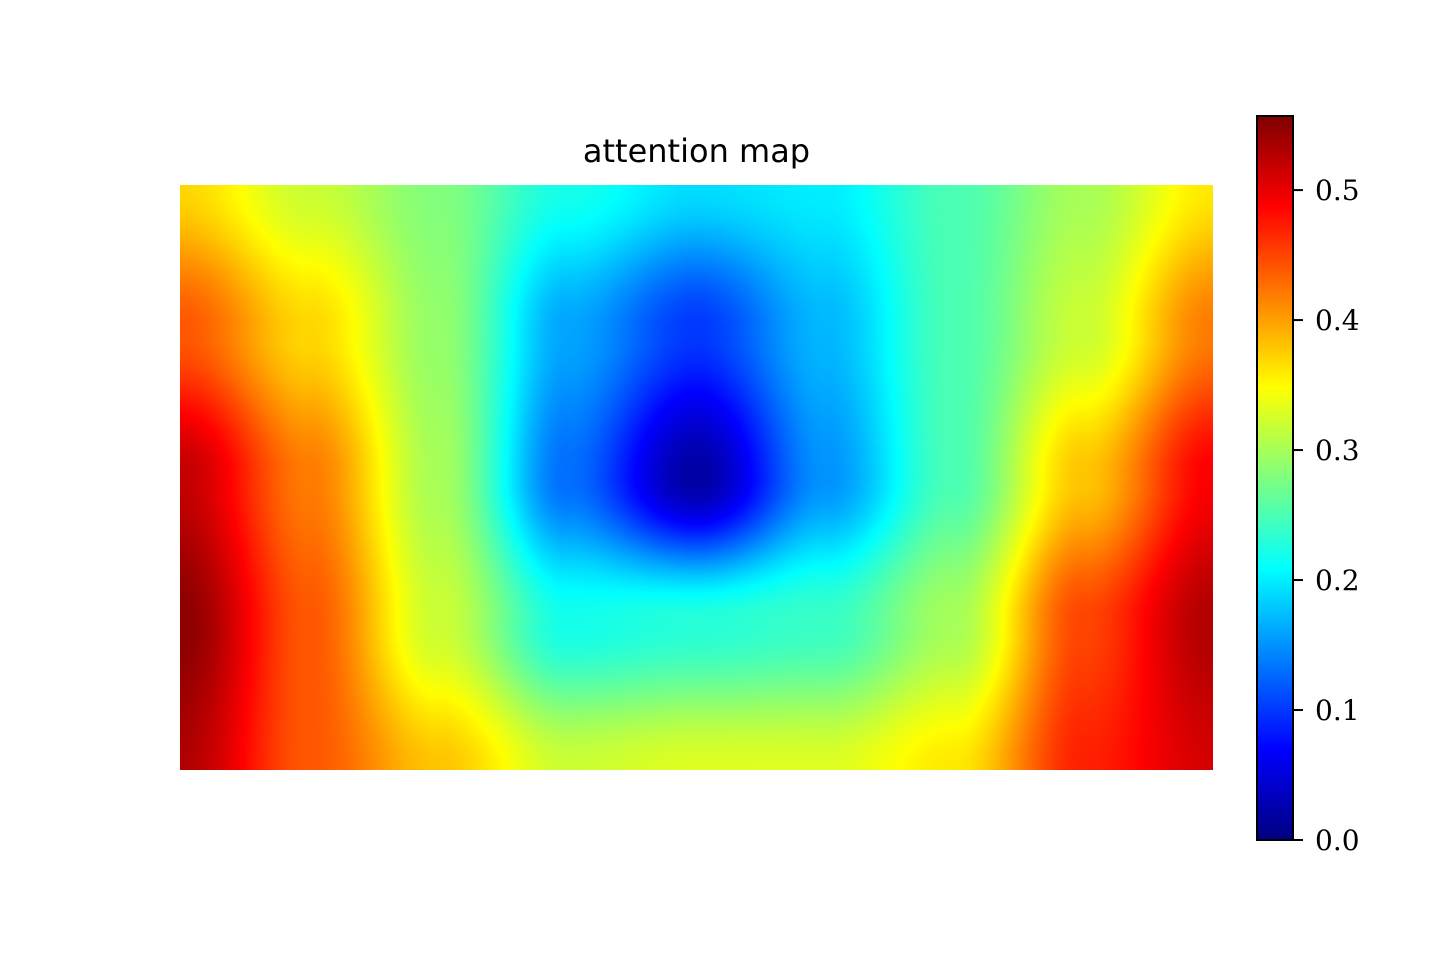  Describe the element at coordinates (1275, 478) in the screenshot. I see `colorbar-gradient` at that location.